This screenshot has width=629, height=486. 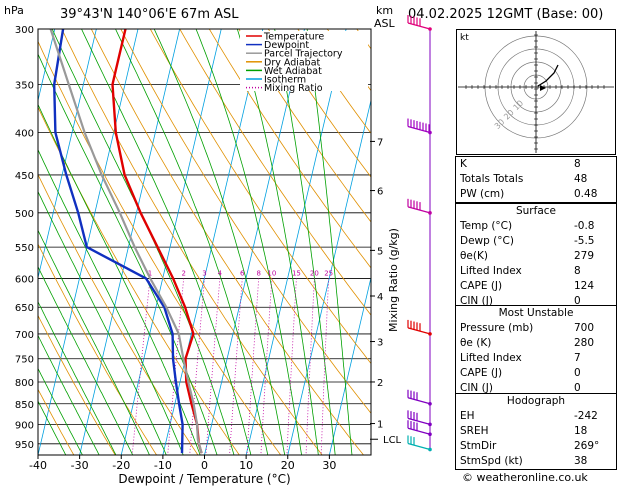 I want to click on surface-cape-label: CAPE (J), so click(x=481, y=286).